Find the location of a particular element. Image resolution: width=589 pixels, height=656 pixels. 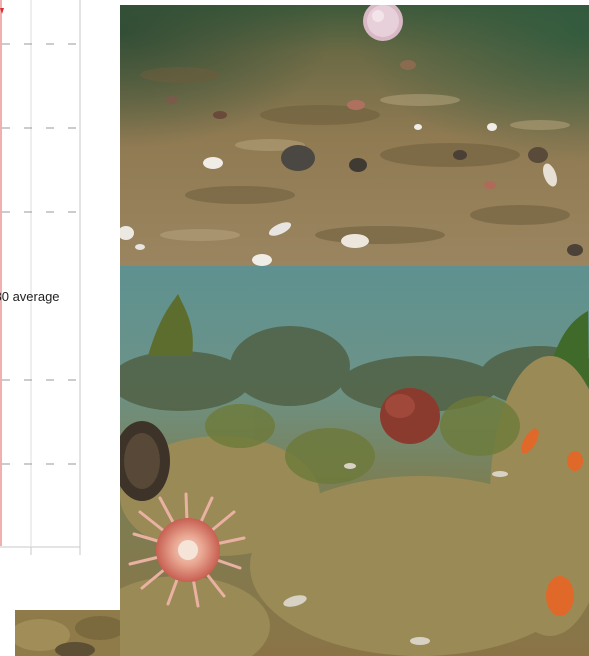

chart-plot is located at coordinates (40, 277).